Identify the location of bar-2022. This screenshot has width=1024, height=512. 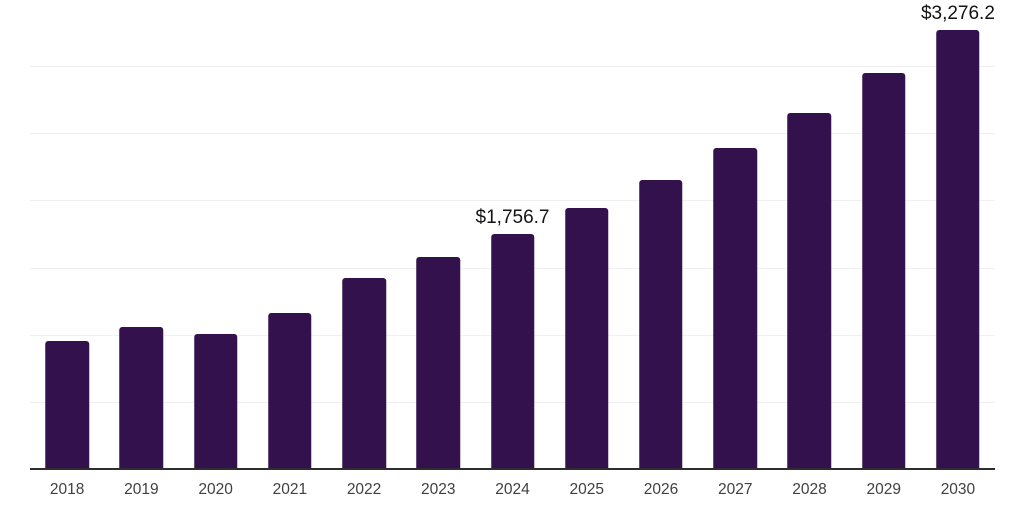
(364, 373).